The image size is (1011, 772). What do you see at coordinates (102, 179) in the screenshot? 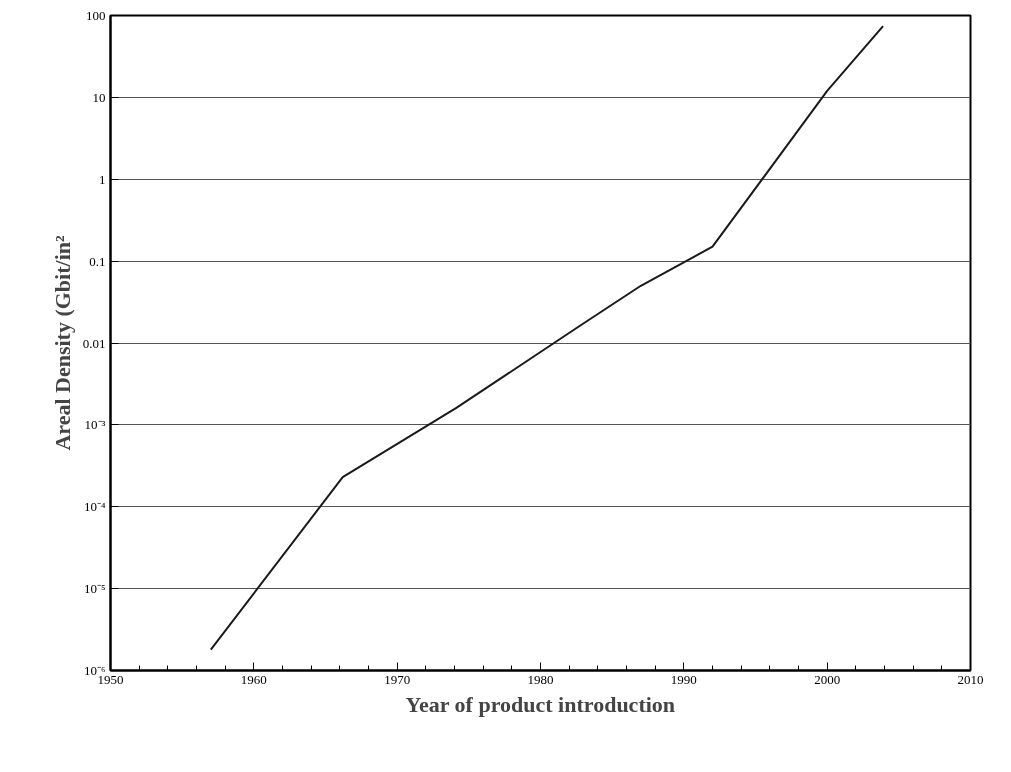
I see `y-tick-label: 1` at bounding box center [102, 179].